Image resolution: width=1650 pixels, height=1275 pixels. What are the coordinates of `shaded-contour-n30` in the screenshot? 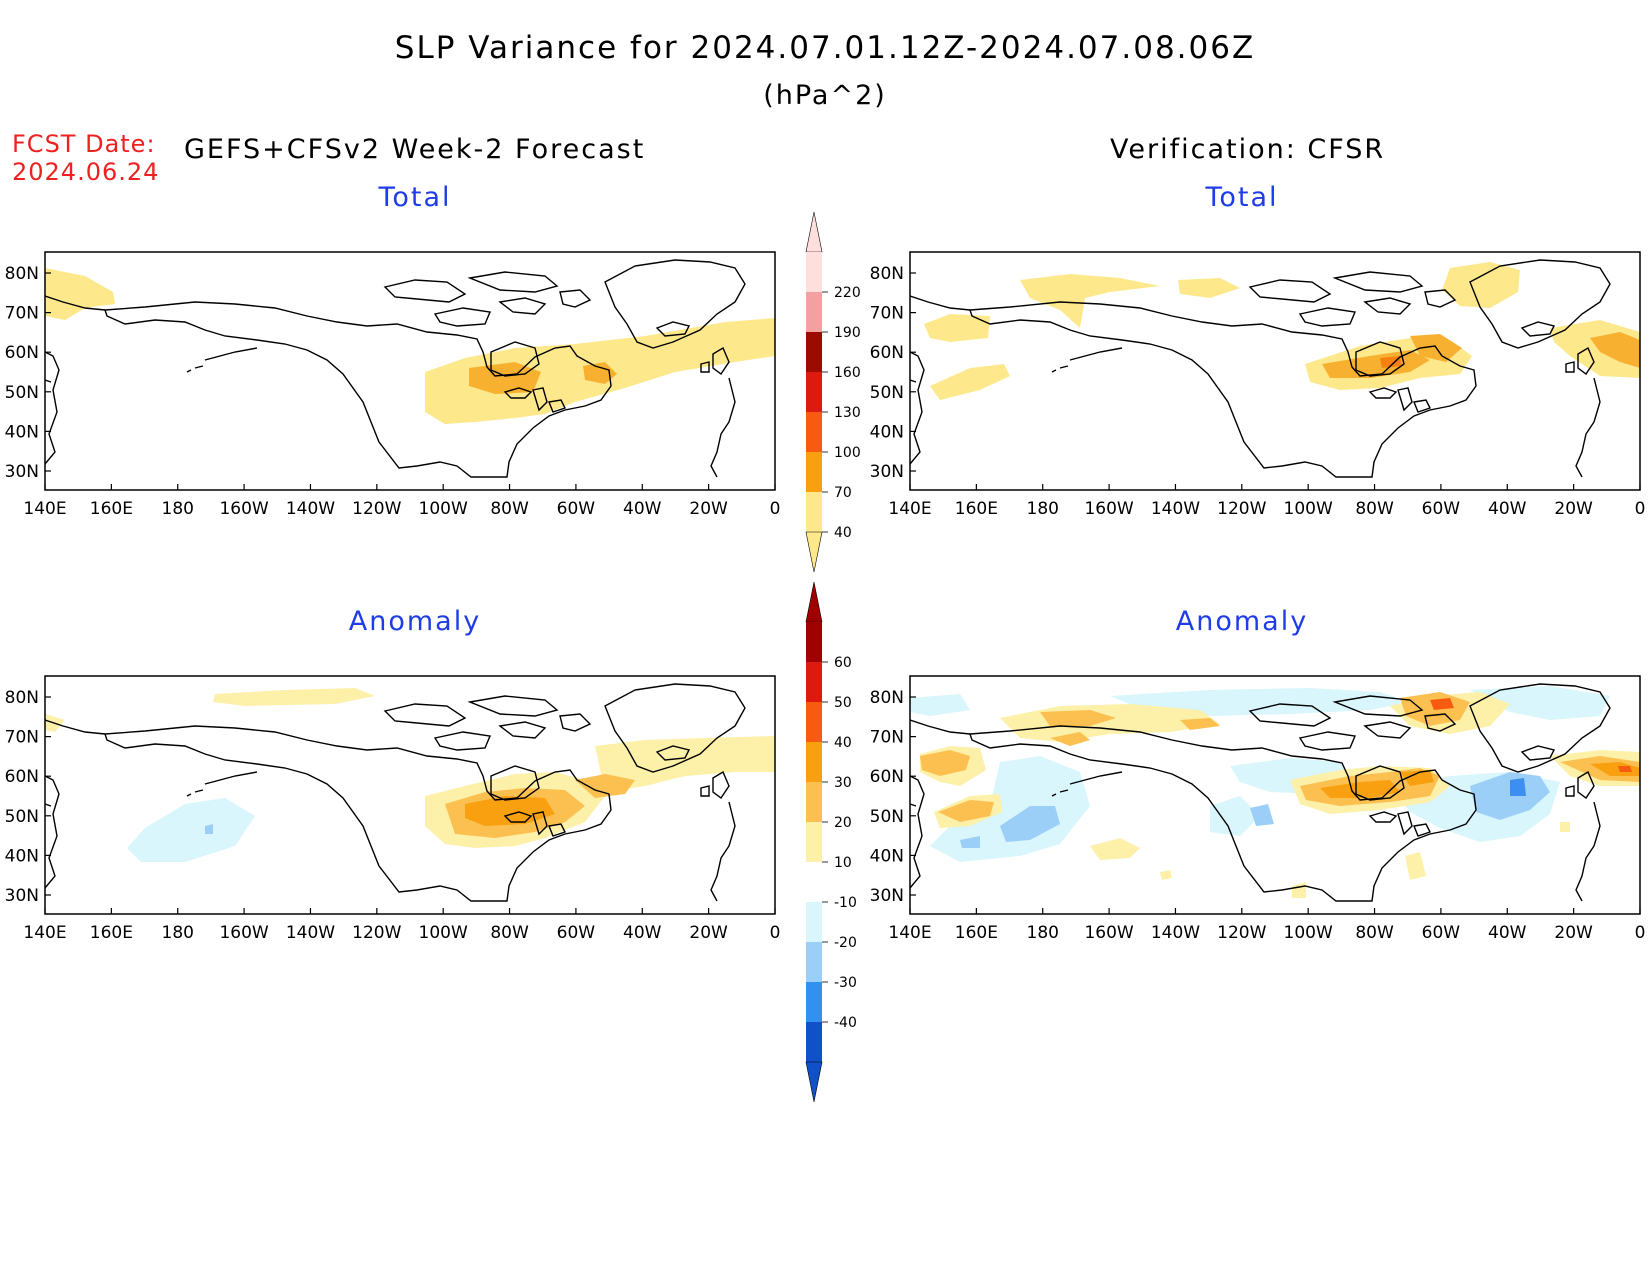 It's located at (1518, 787).